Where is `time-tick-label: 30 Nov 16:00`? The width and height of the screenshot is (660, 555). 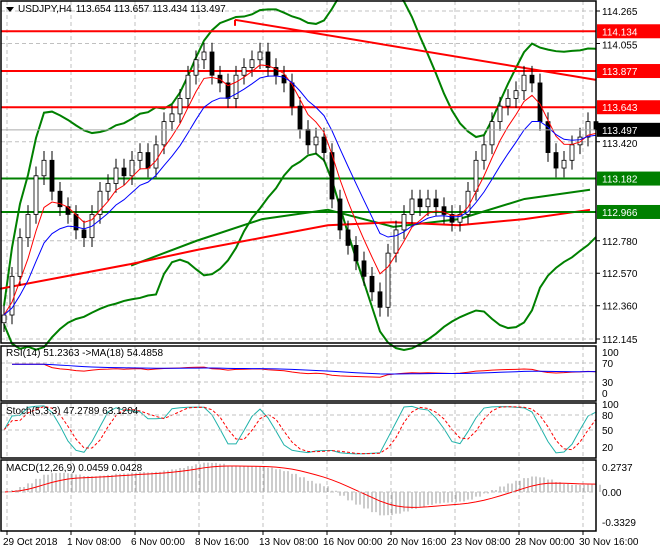
time-tick-label: 30 Nov 16:00 is located at coordinates (609, 542).